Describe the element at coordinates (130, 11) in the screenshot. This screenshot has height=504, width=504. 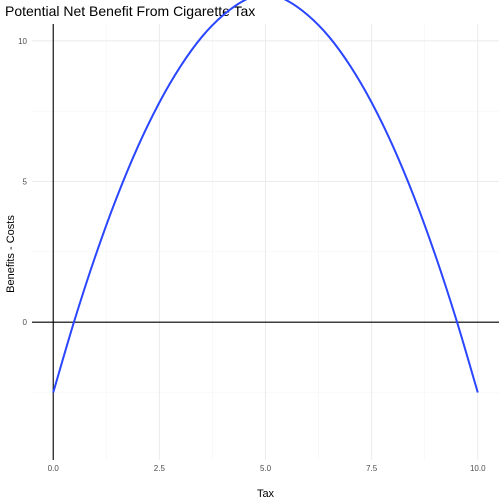
I see `chart-title: Potential Net Benefit From Cigarette Tax` at that location.